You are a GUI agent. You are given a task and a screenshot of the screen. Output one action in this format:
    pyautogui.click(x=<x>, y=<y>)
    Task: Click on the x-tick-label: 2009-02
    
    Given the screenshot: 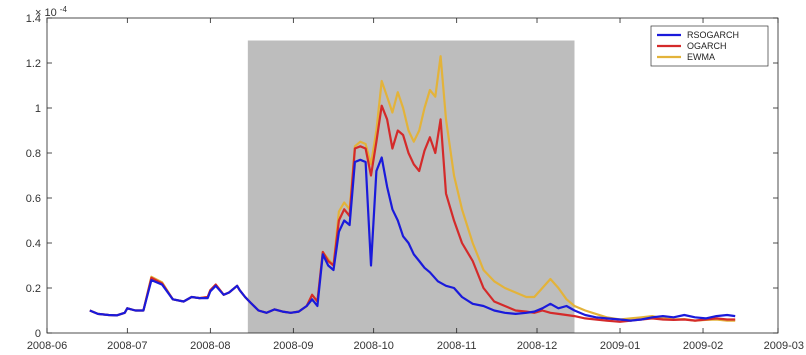 What is the action you would take?
    pyautogui.click(x=703, y=346)
    